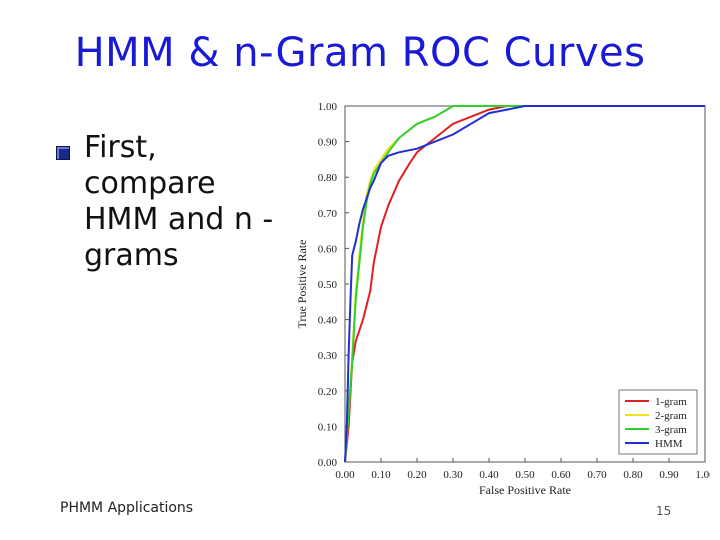 This screenshot has height=540, width=720. Describe the element at coordinates (664, 511) in the screenshot. I see `page-number: 15` at that location.